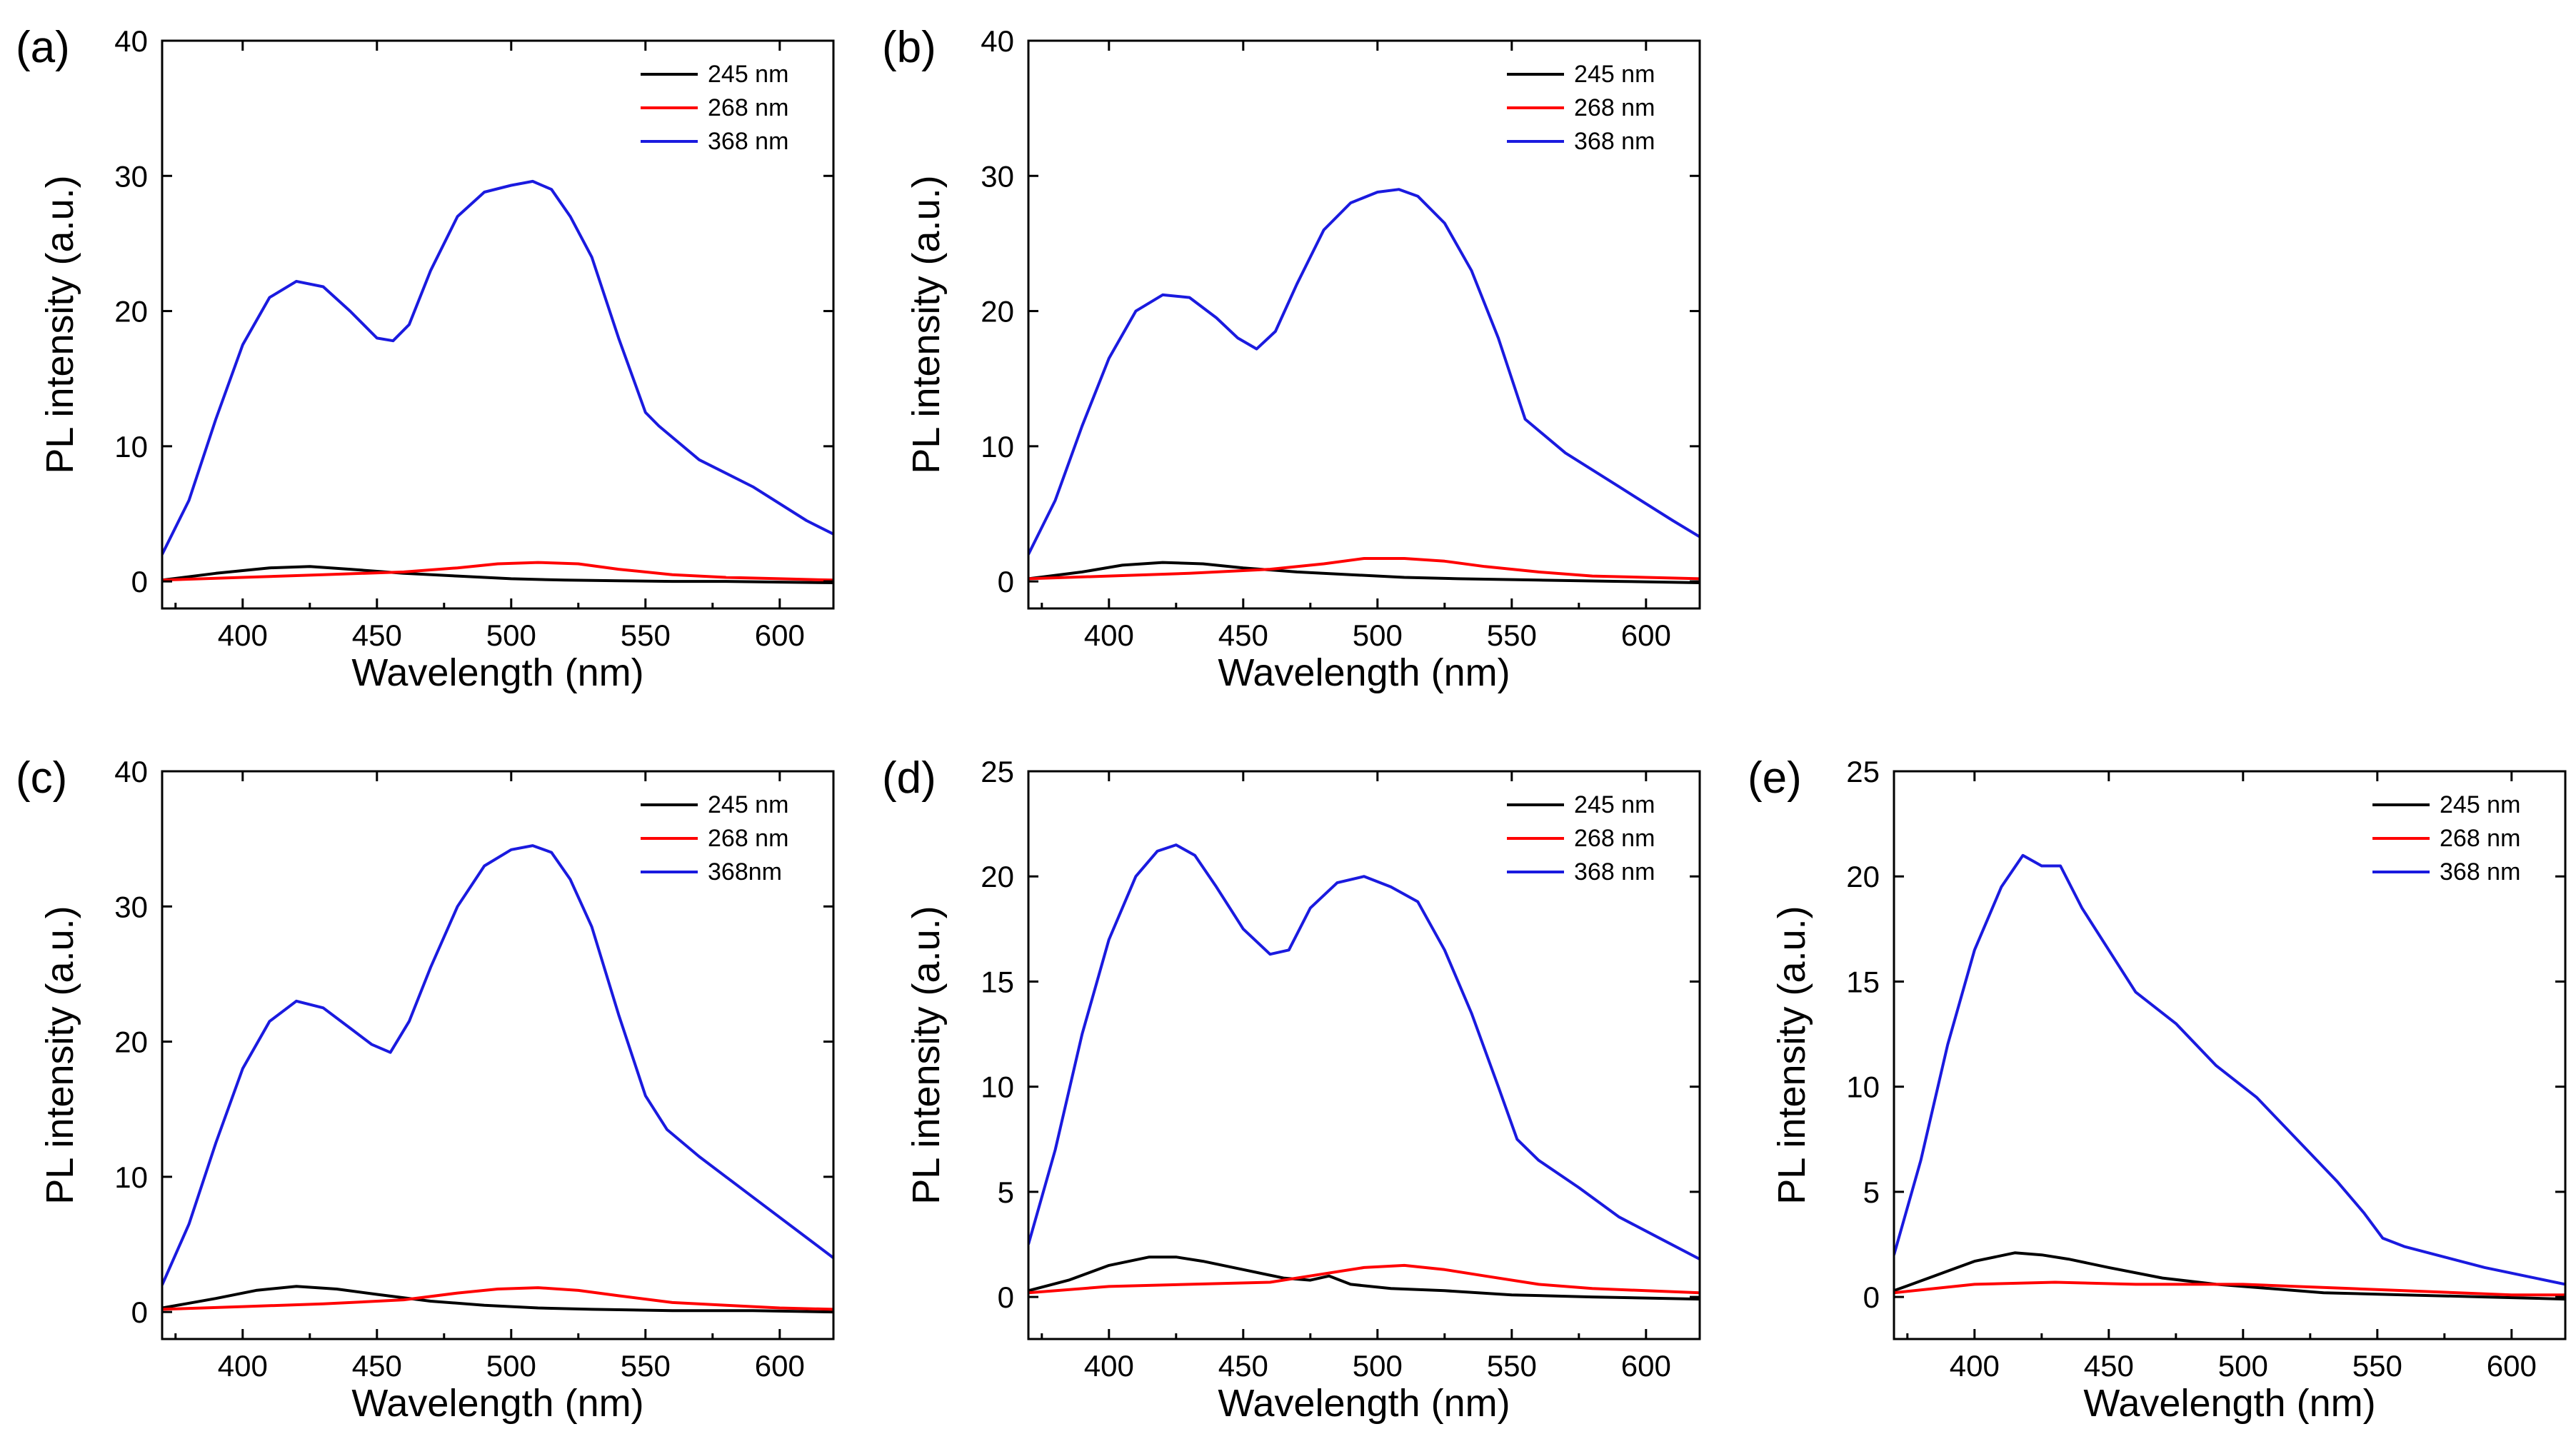 This screenshot has width=2576, height=1449. I want to click on panel-label: (a), so click(43, 48).